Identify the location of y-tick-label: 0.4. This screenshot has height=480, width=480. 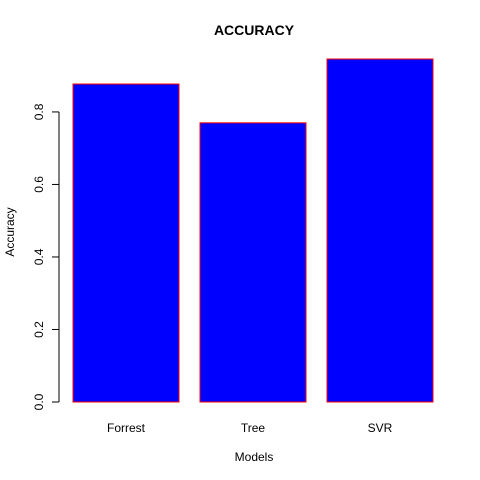
(39, 256).